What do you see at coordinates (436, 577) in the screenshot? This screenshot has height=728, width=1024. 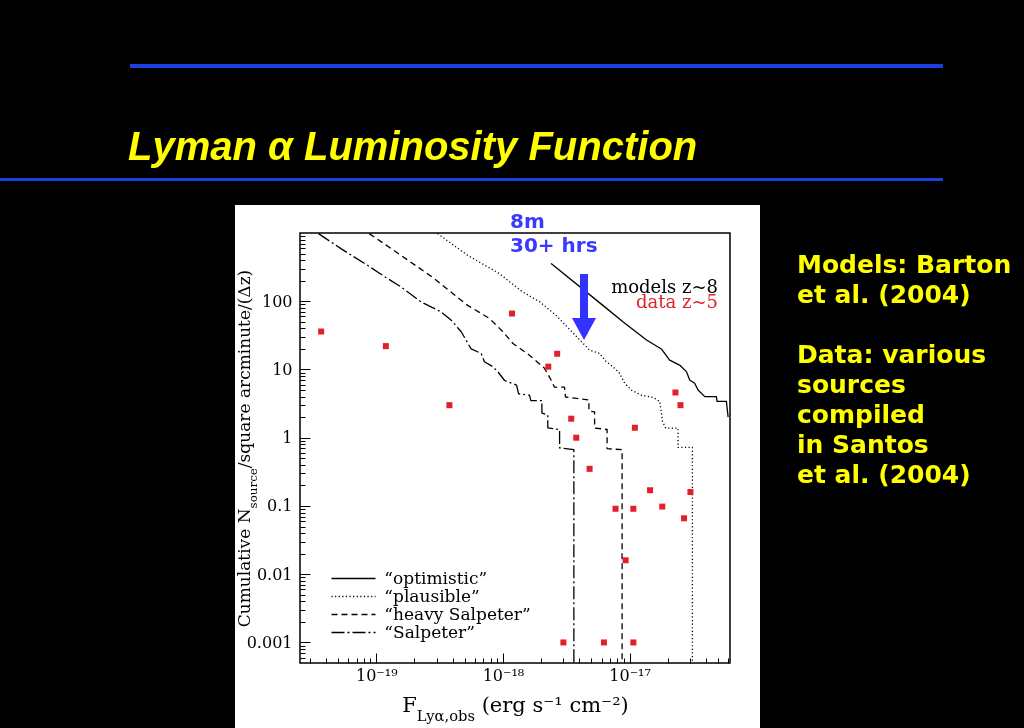 I see `legend-label: “optimistic”` at bounding box center [436, 577].